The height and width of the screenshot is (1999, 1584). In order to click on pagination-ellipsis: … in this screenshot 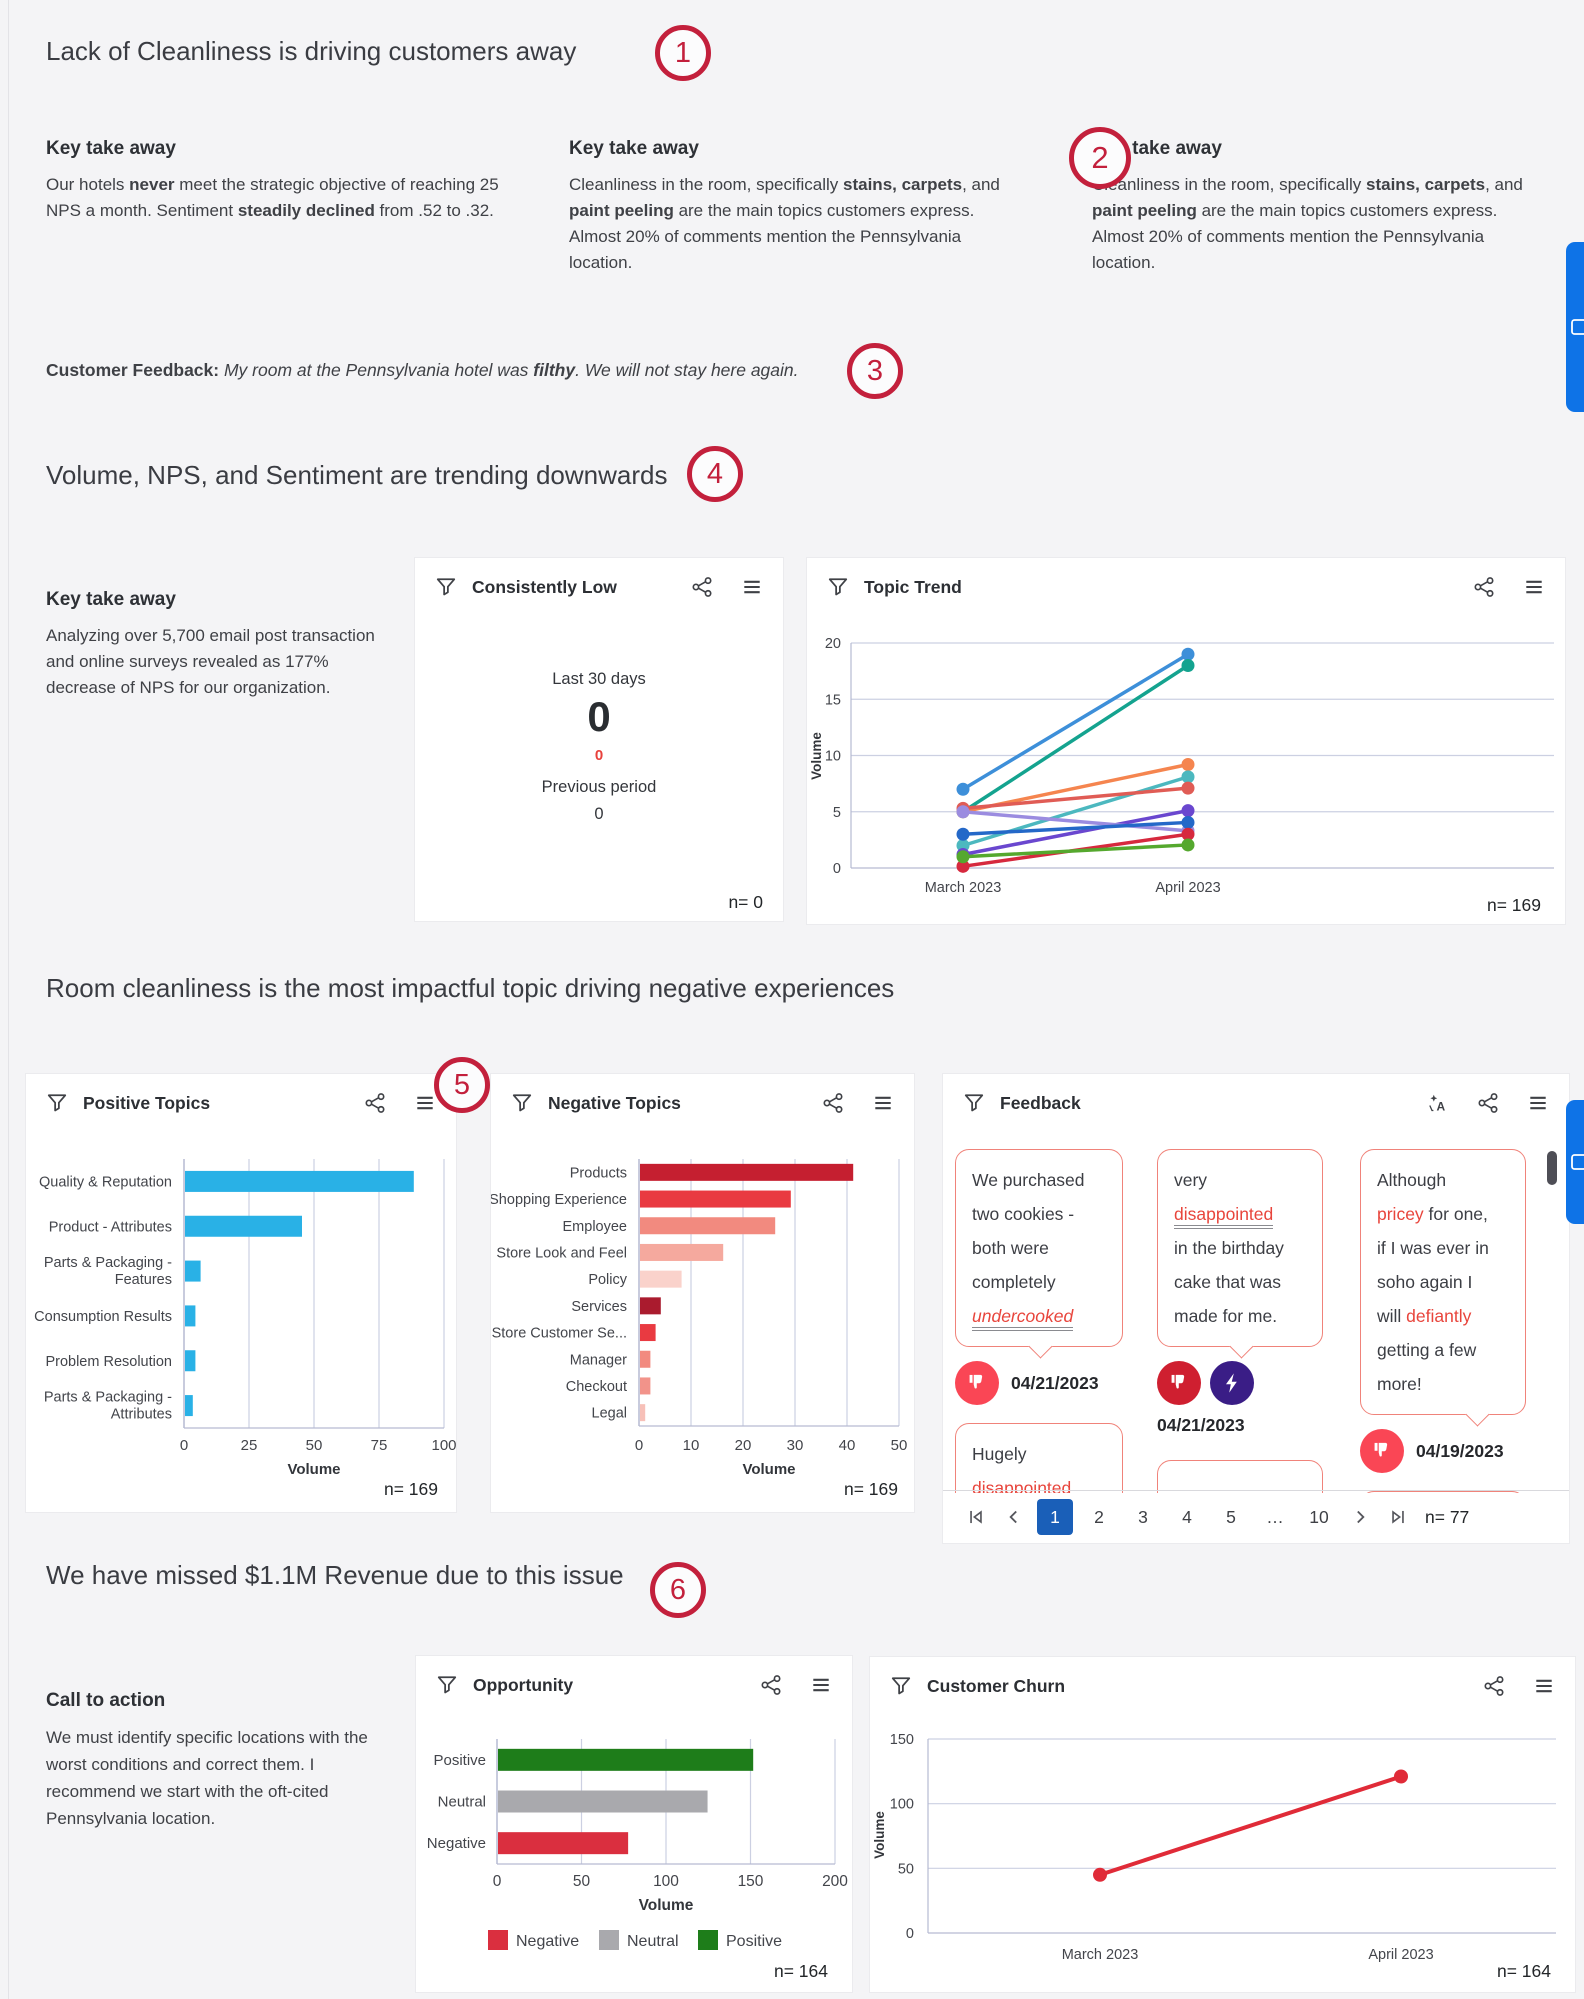, I will do `click(1275, 1516)`.